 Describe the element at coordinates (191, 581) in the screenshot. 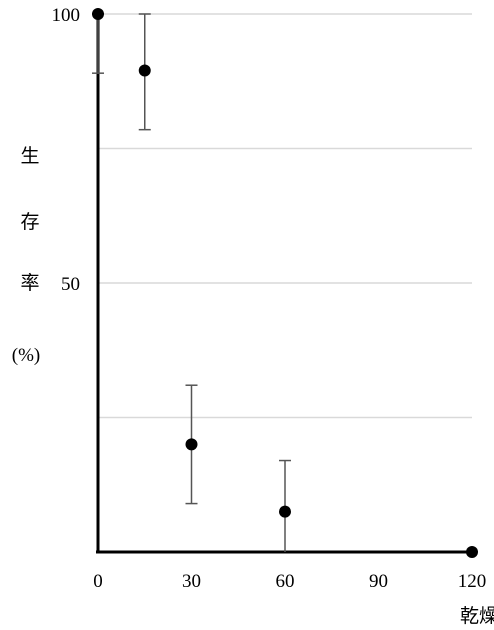

I see `x-tick-label: 30` at that location.